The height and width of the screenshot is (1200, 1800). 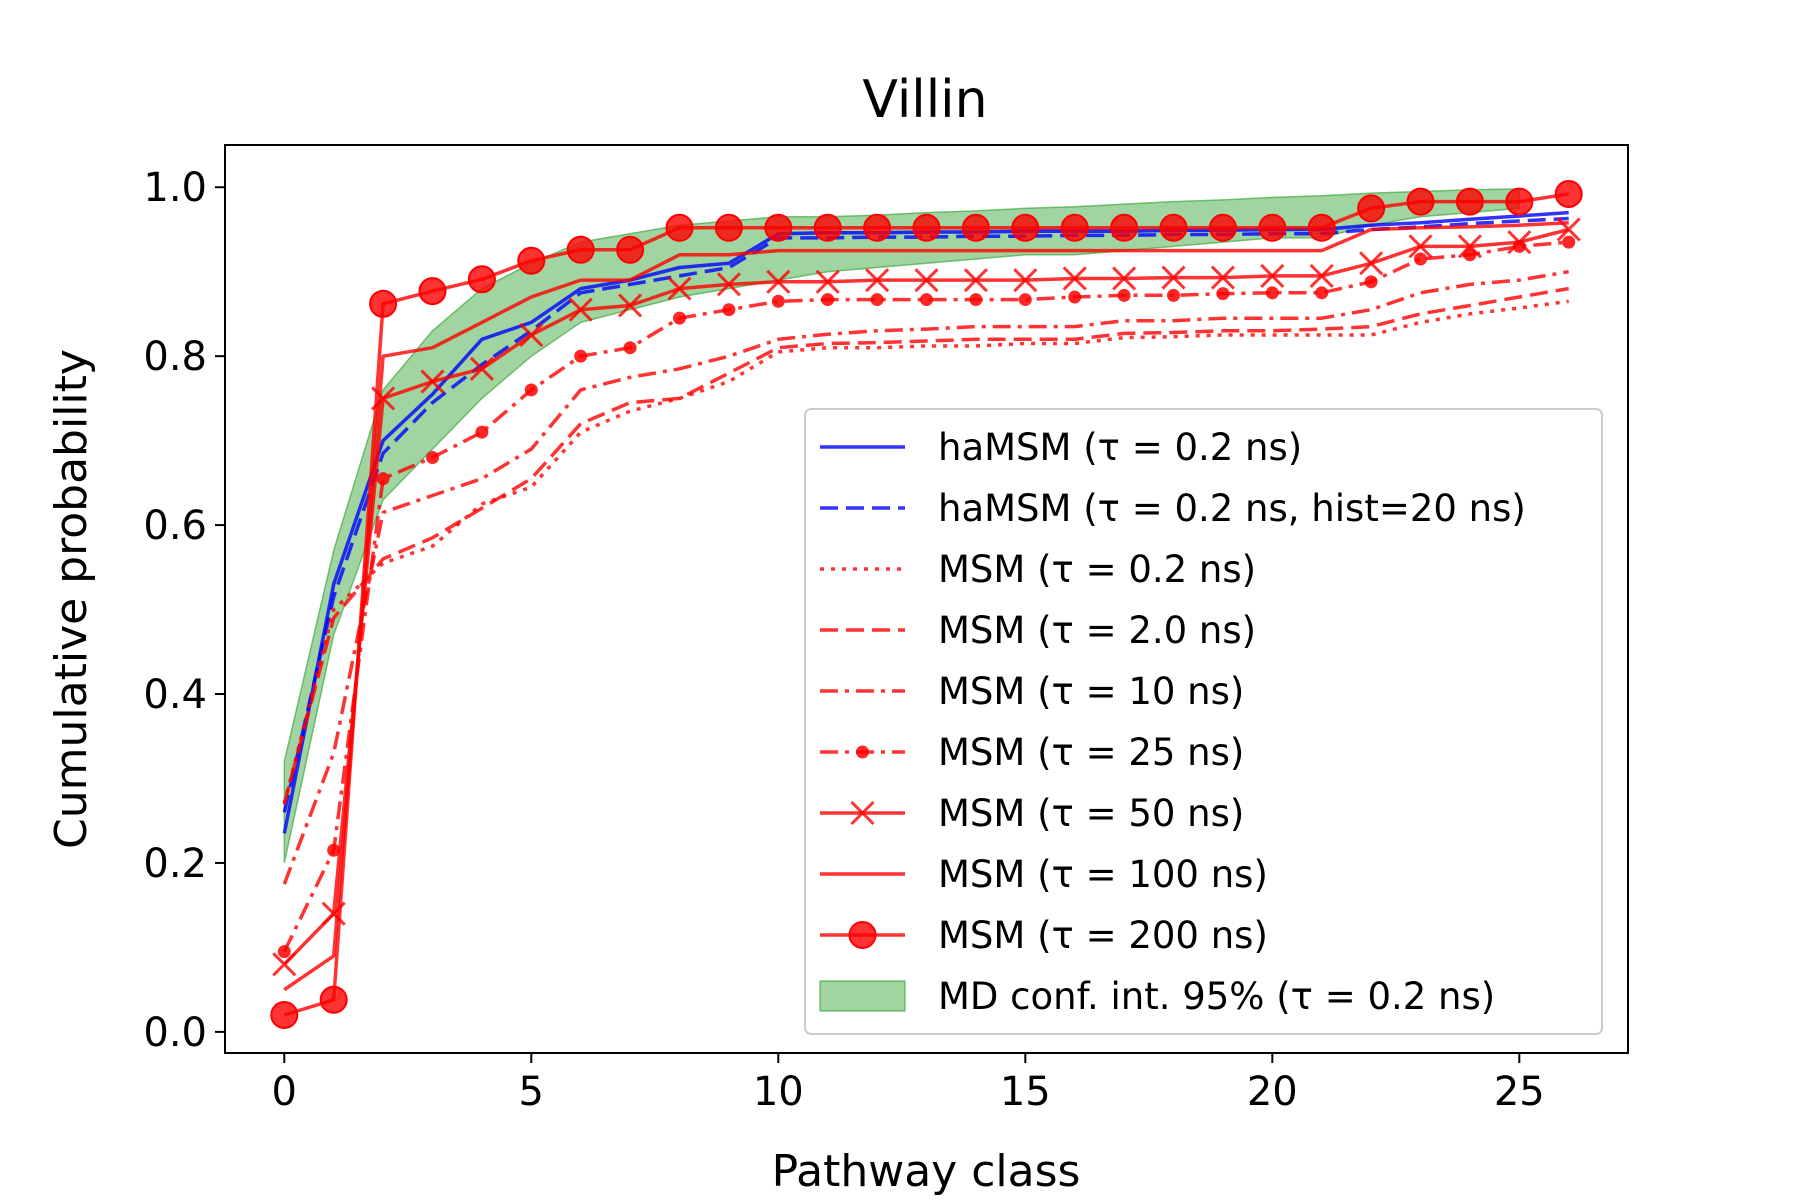 I want to click on legend-entry: haMSM (τ = 0.2 ns, hist=20 ns), so click(x=1173, y=508).